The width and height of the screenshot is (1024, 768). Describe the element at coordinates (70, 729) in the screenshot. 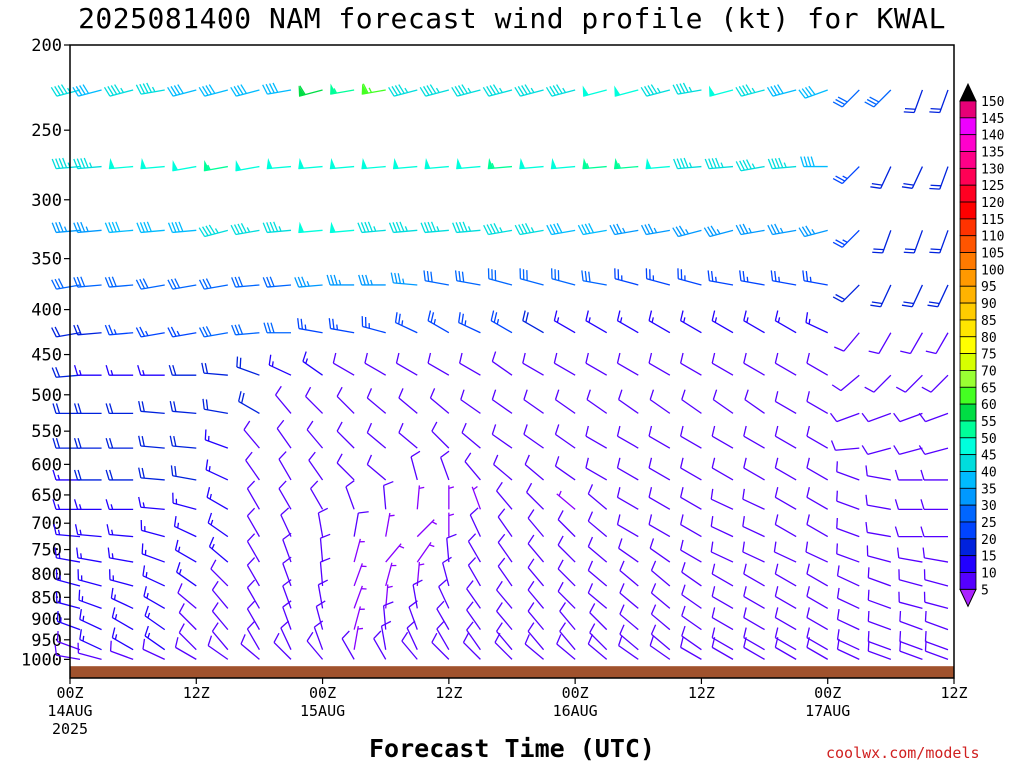

I see `x-tick-label: 2025` at that location.